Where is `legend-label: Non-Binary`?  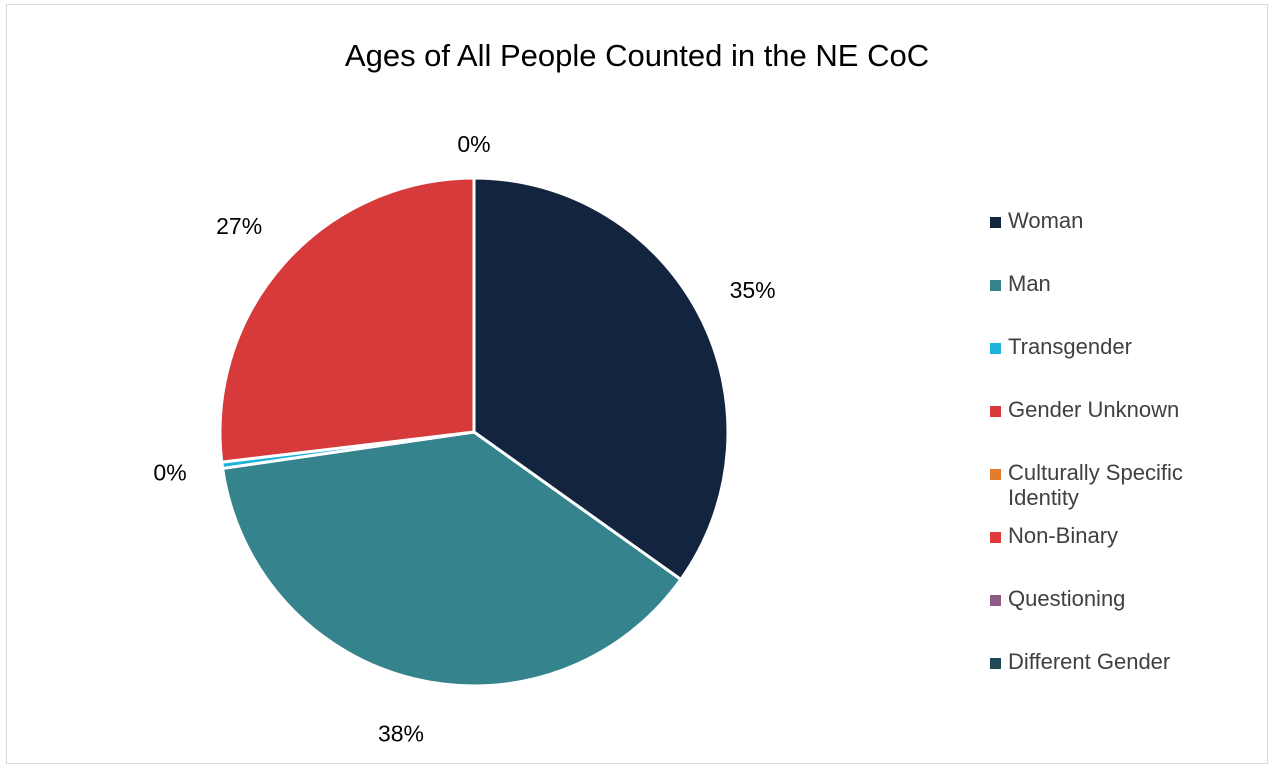 legend-label: Non-Binary is located at coordinates (1063, 535).